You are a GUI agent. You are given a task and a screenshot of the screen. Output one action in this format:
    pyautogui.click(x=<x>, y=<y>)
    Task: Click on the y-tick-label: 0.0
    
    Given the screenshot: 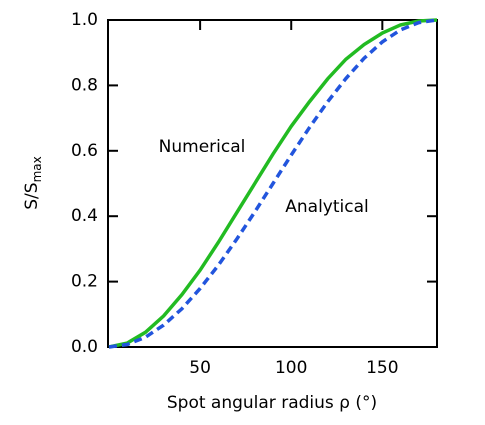 What is the action you would take?
    pyautogui.click(x=84, y=347)
    